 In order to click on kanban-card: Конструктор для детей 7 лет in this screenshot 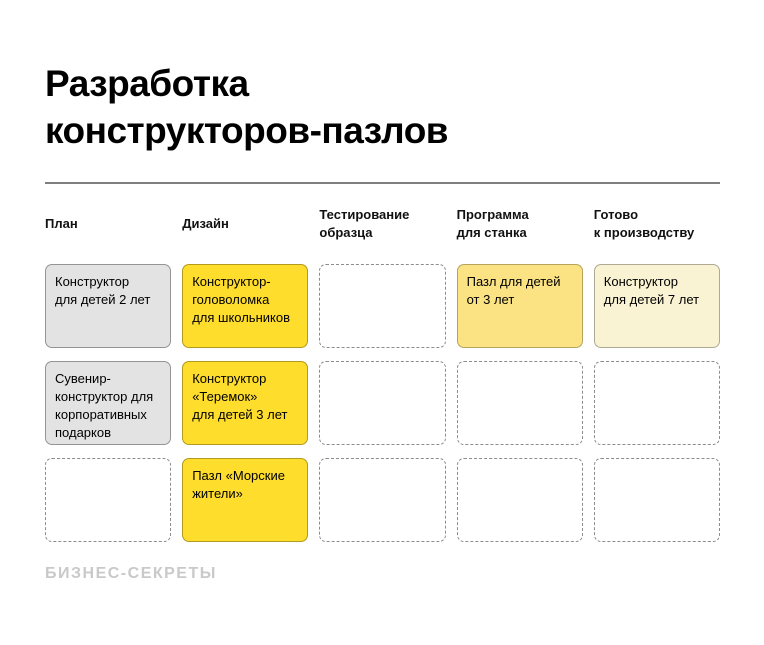, I will do `click(656, 306)`.